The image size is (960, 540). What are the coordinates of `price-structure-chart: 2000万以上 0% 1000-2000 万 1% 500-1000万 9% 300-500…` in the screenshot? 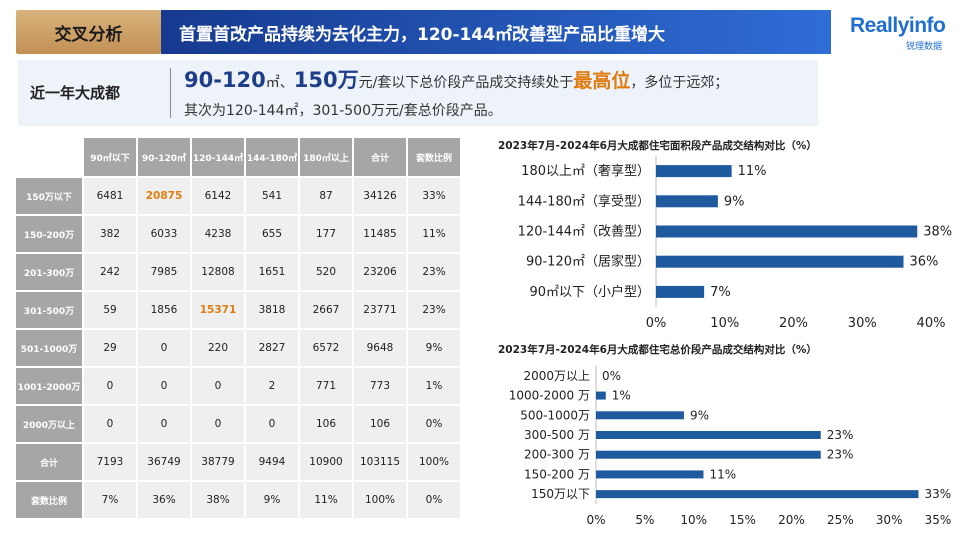 It's located at (730, 446).